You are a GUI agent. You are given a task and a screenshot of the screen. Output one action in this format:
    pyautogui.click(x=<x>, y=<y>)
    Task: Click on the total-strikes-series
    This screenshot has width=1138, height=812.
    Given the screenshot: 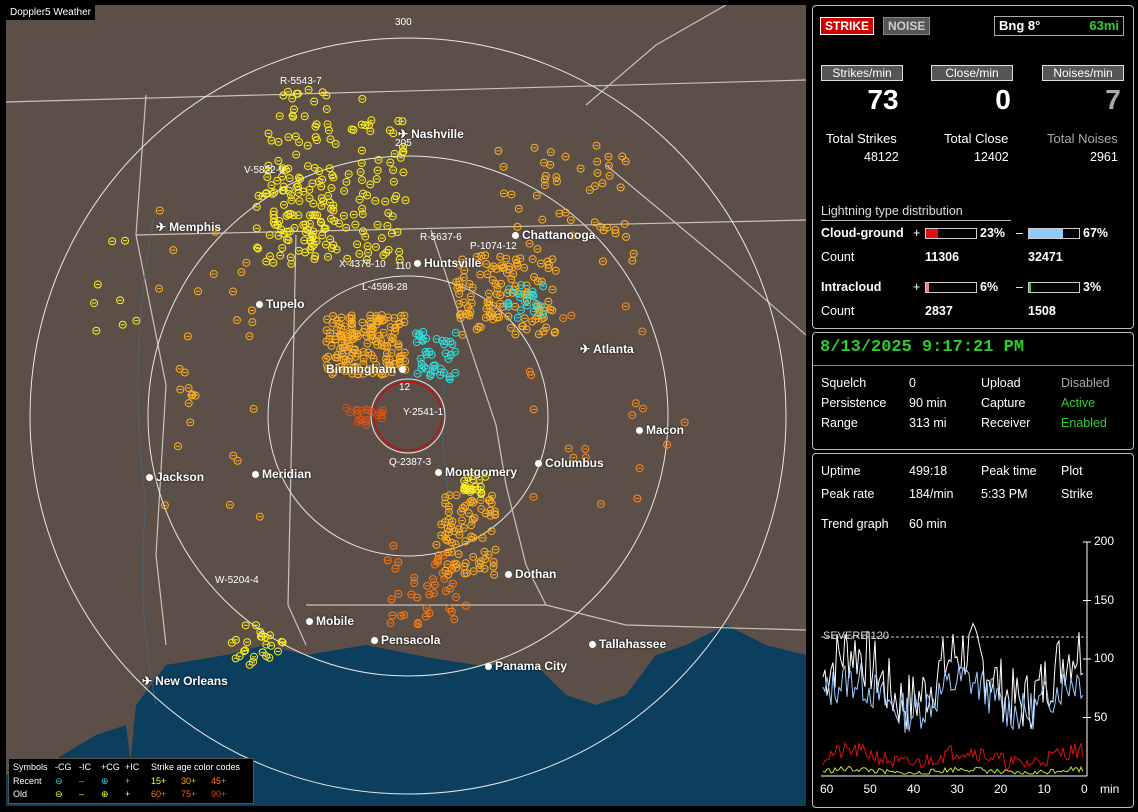 What is the action you would take?
    pyautogui.click(x=953, y=676)
    